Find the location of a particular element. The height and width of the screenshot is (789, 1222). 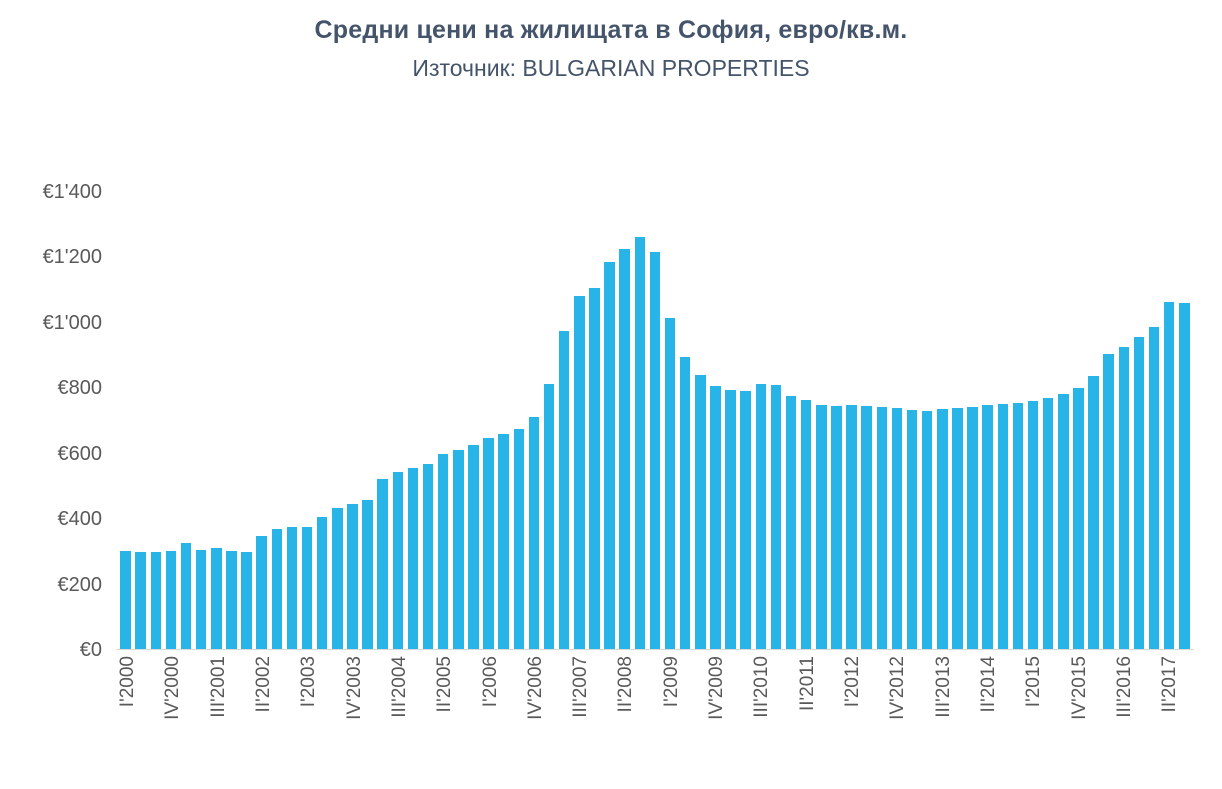

y-tick-label: €800 is located at coordinates (80, 388).